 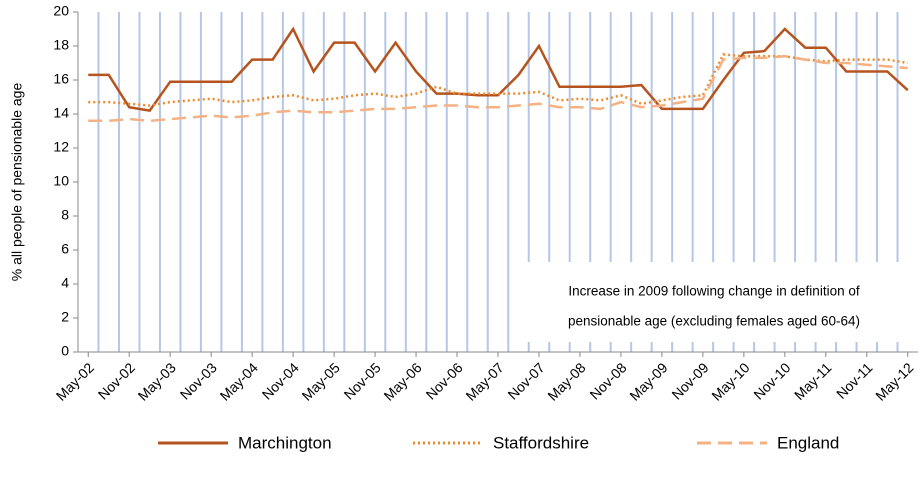 What do you see at coordinates (61, 113) in the screenshot?
I see `y-tick-label: 14` at bounding box center [61, 113].